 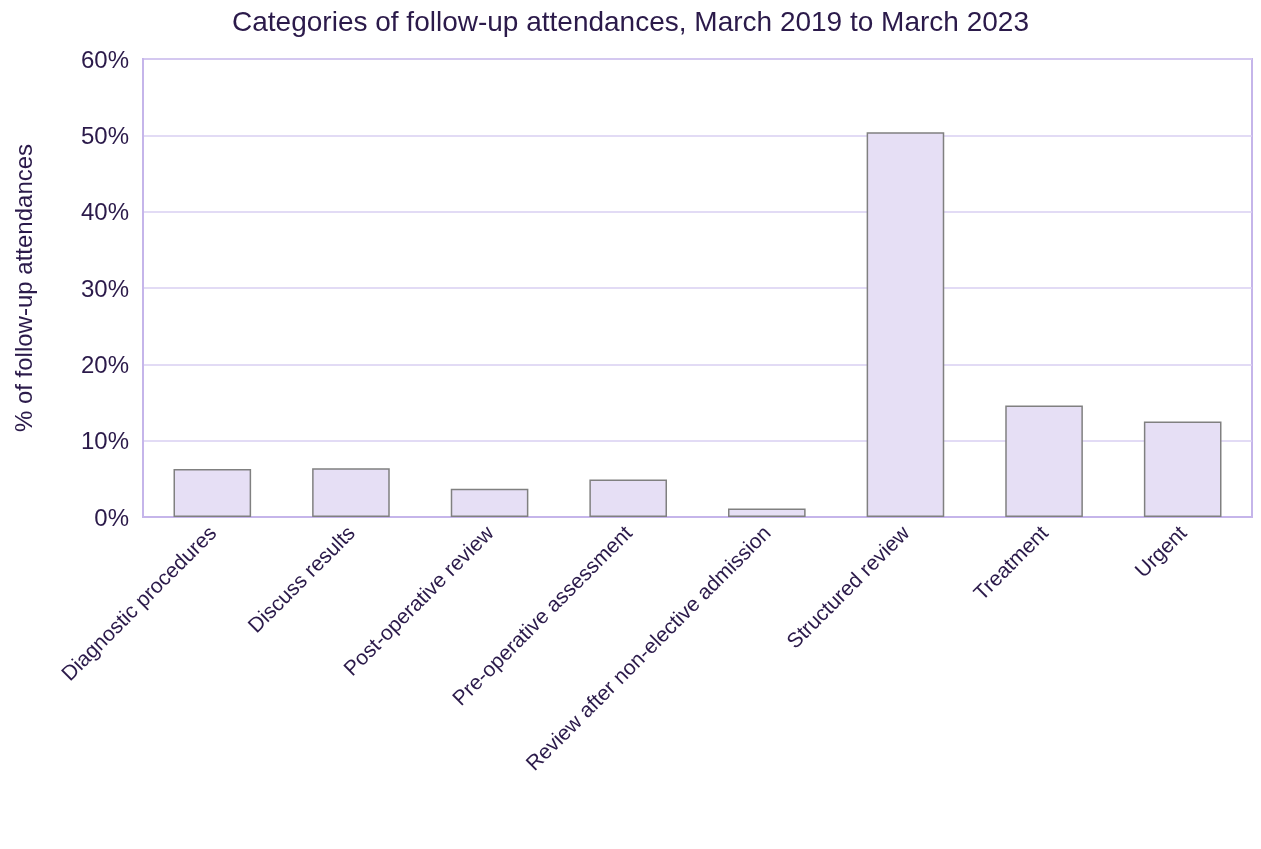 What do you see at coordinates (630, 21) in the screenshot?
I see `chart-title: Categories of follow-up attendances, March 2019 to March 2023` at bounding box center [630, 21].